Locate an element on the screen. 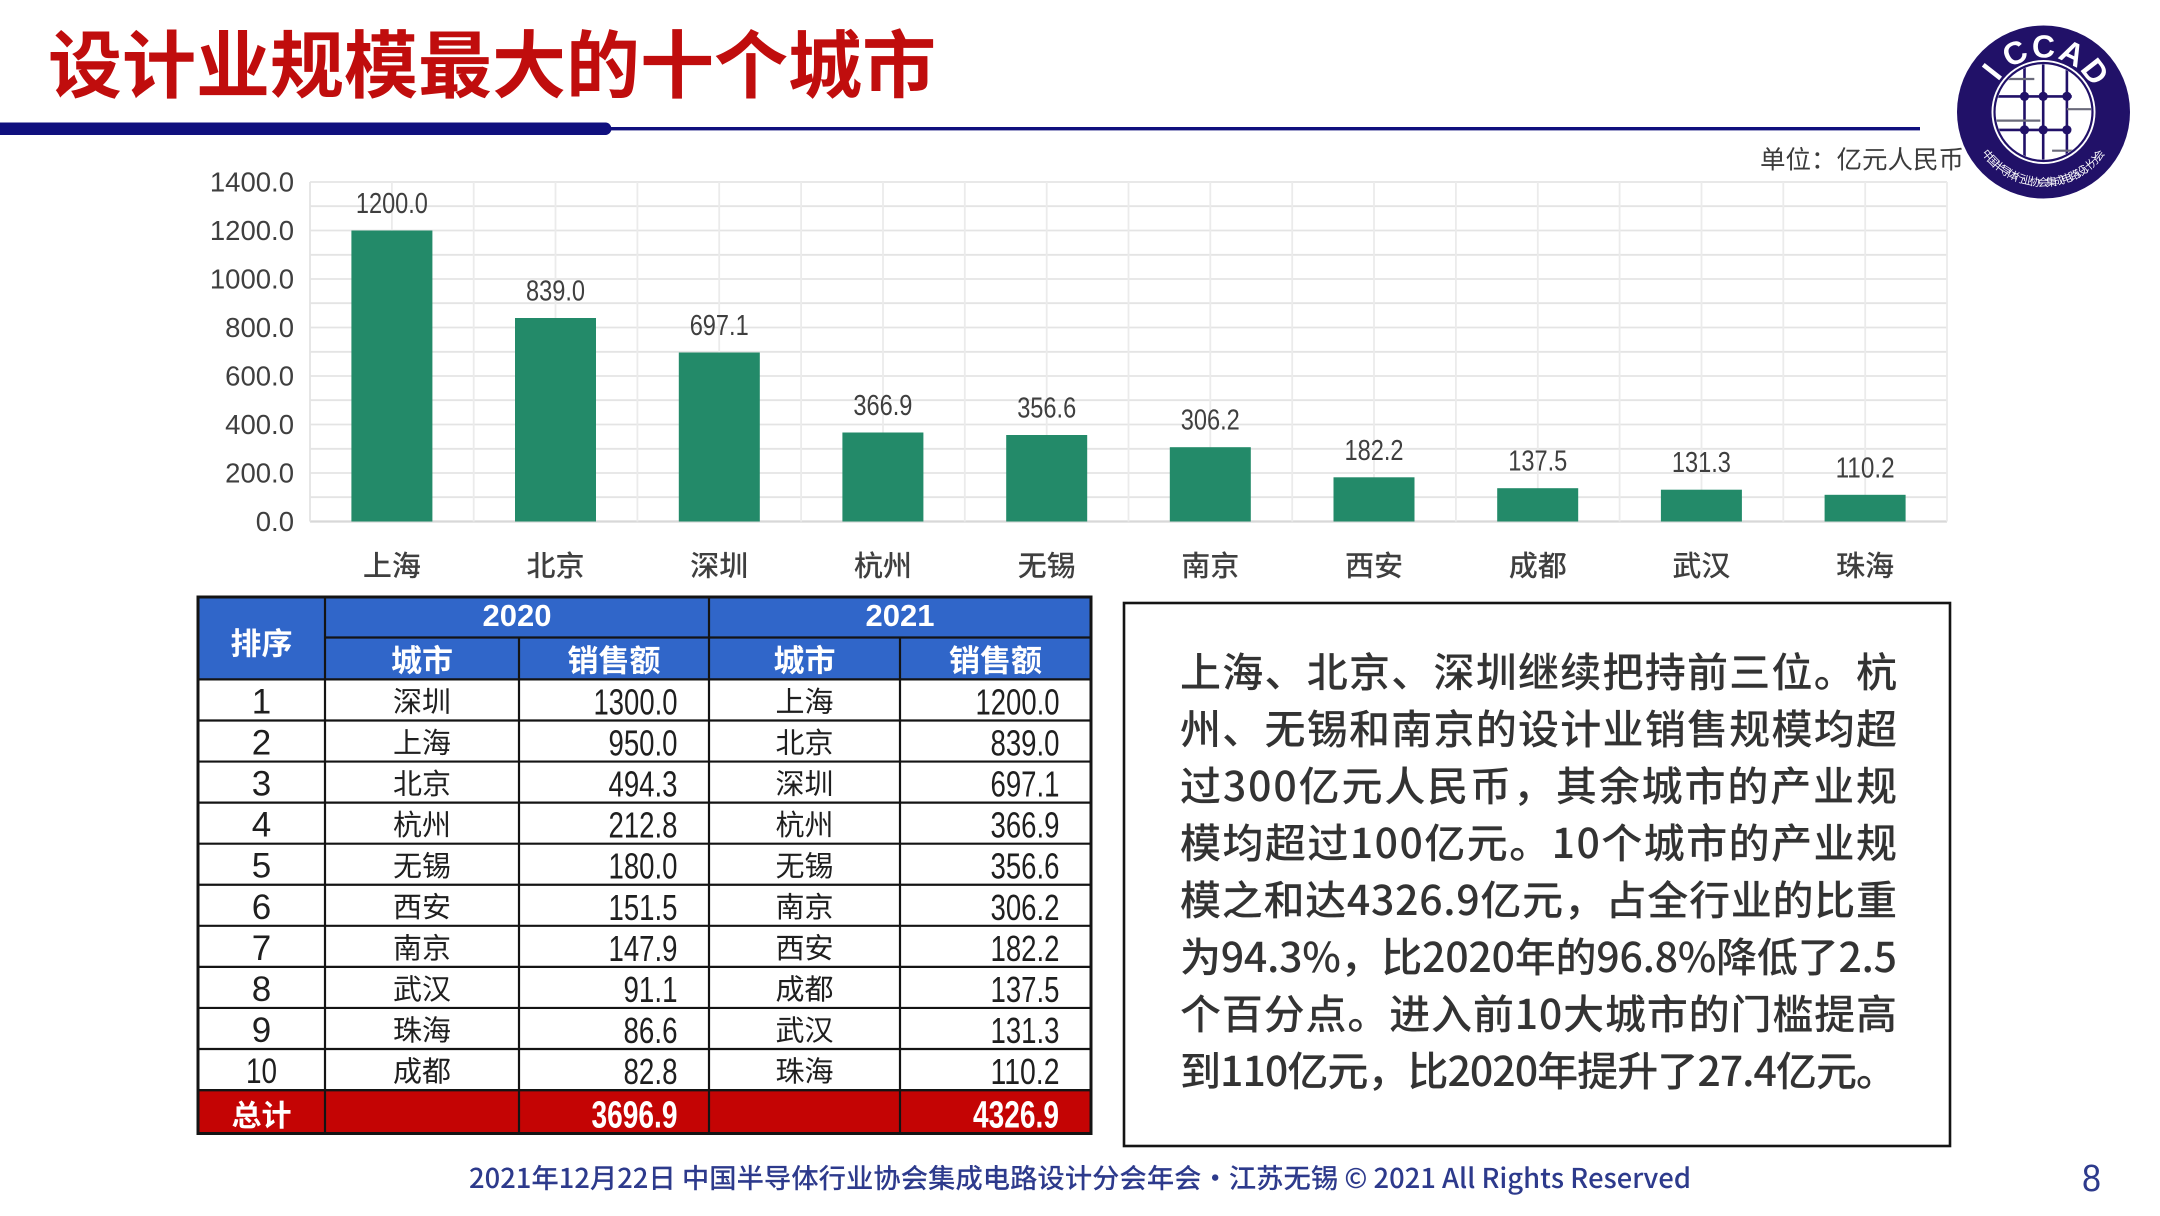 This screenshot has height=1216, width=2160. svg-text: 950.0 is located at coordinates (643, 743).